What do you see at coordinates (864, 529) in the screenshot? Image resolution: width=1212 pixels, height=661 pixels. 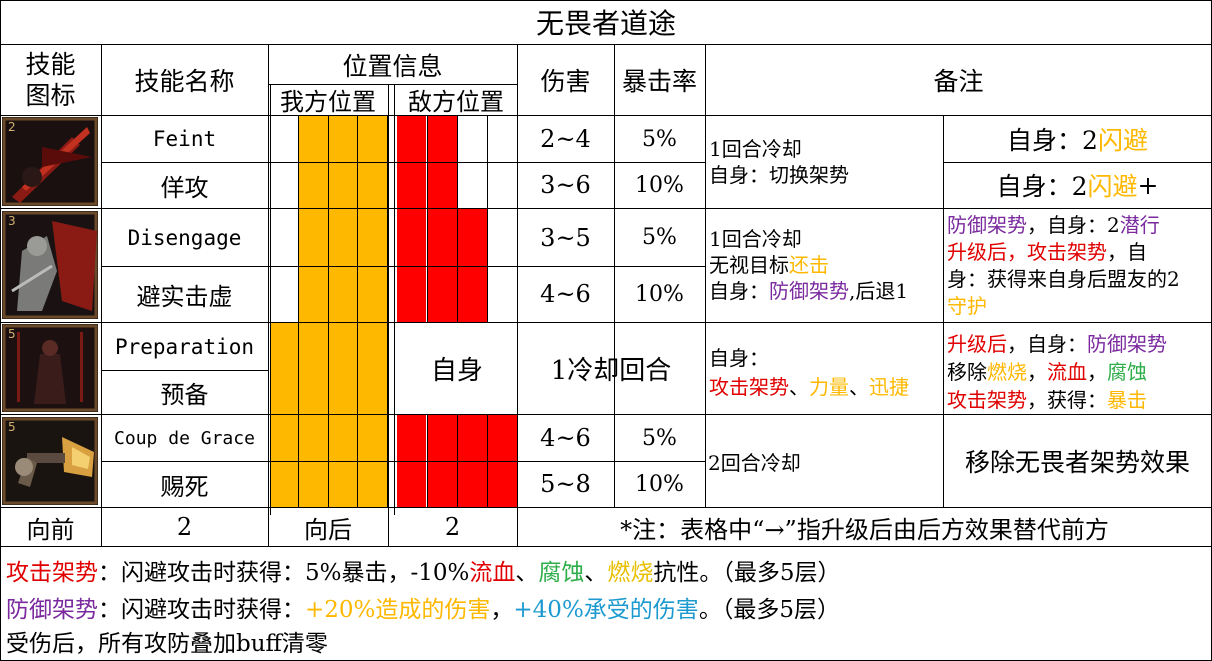 I see `upgrade-arrow-note: *注：表格中“→”指升级后由后方效果替代前方` at bounding box center [864, 529].